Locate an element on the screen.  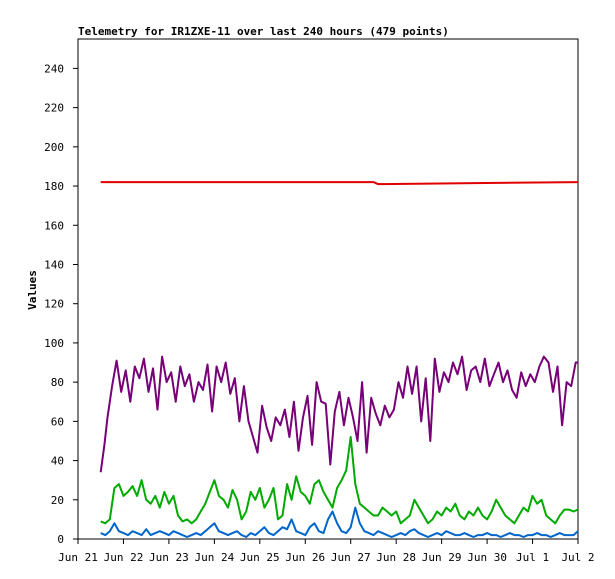
y-tick-label: 220 is located at coordinates (54, 108).